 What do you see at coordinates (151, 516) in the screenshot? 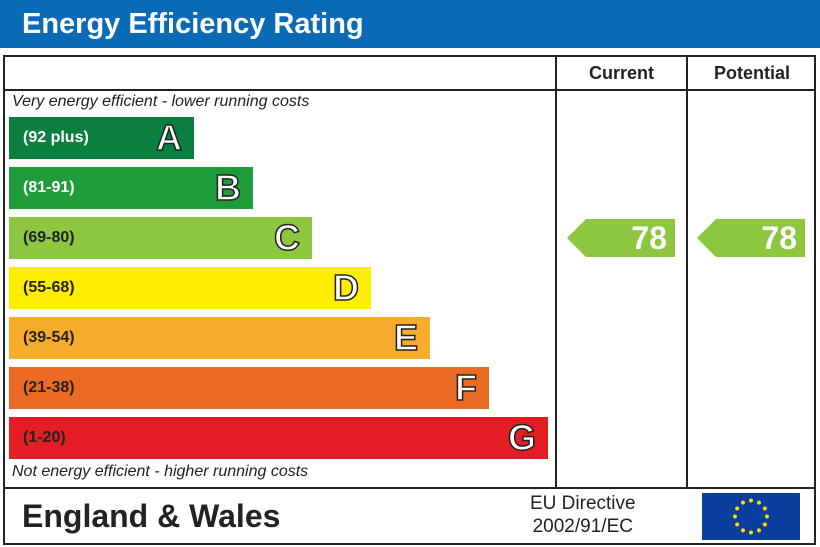
I see `region-label: England & Wales` at bounding box center [151, 516].